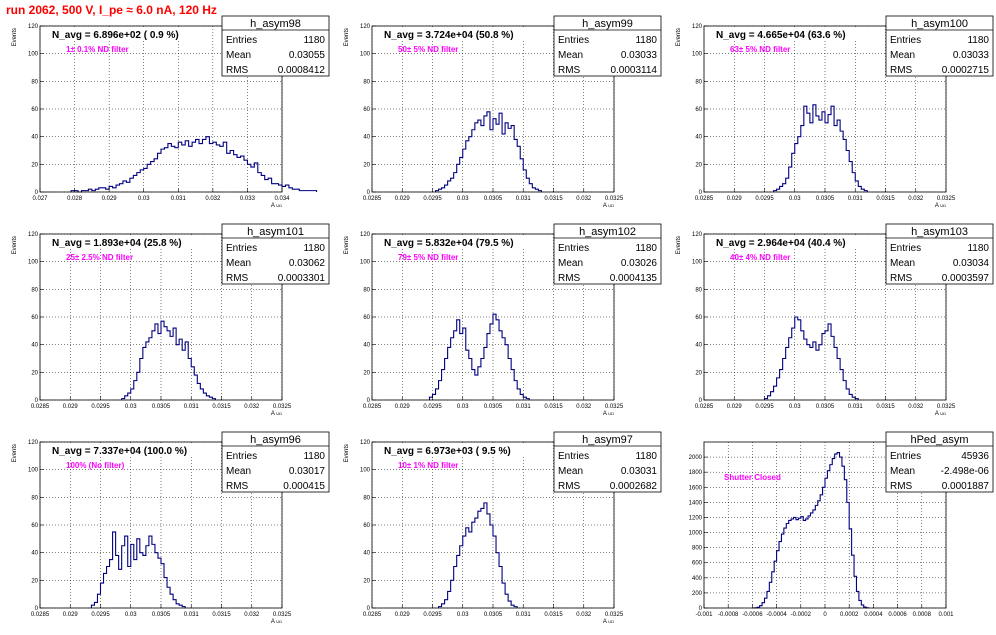 The width and height of the screenshot is (996, 635). What do you see at coordinates (478, 555) in the screenshot?
I see `histogram-line` at bounding box center [478, 555].